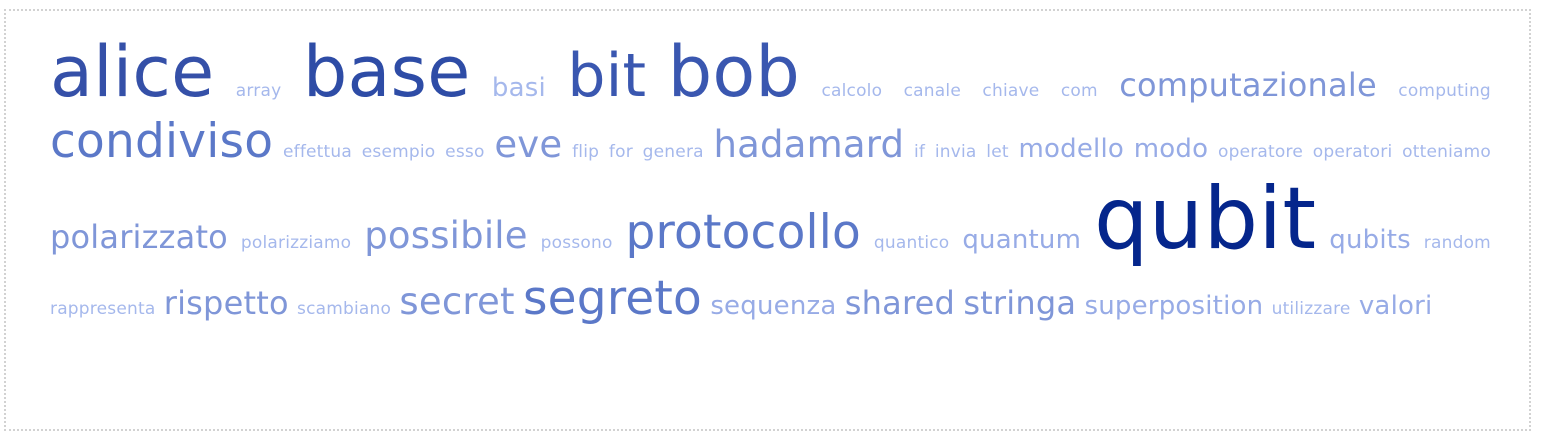 This screenshot has width=1545, height=437. I want to click on tag-computazionale: computazionale, so click(1248, 85).